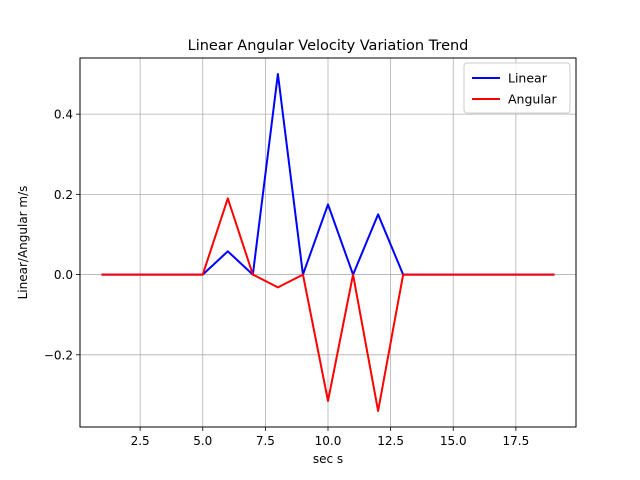 The width and height of the screenshot is (640, 480). I want to click on x-tick-label: 15.0, so click(453, 441).